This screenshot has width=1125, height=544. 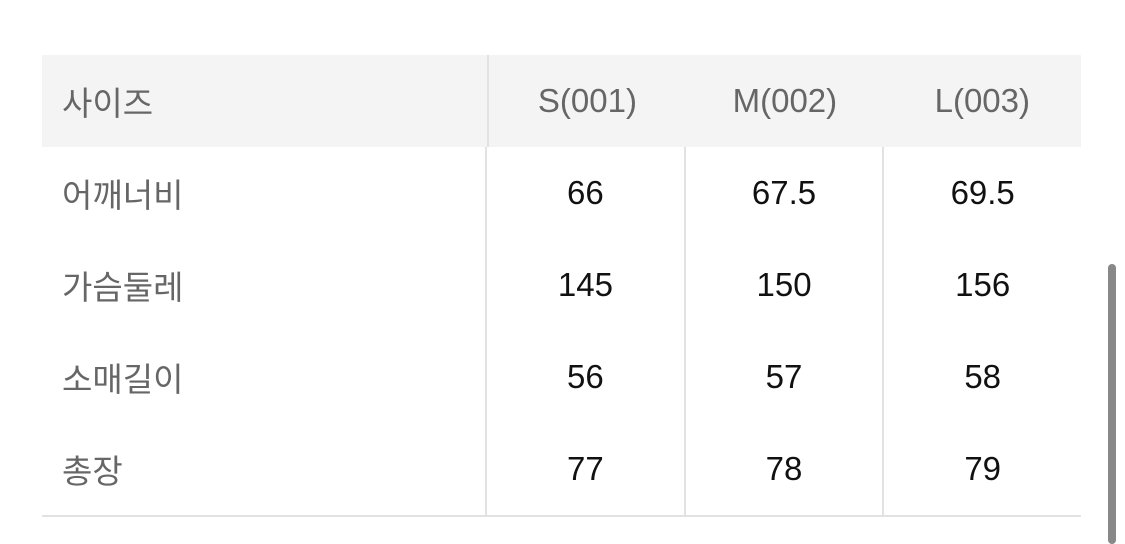 I want to click on cell-value: 150, so click(x=783, y=285).